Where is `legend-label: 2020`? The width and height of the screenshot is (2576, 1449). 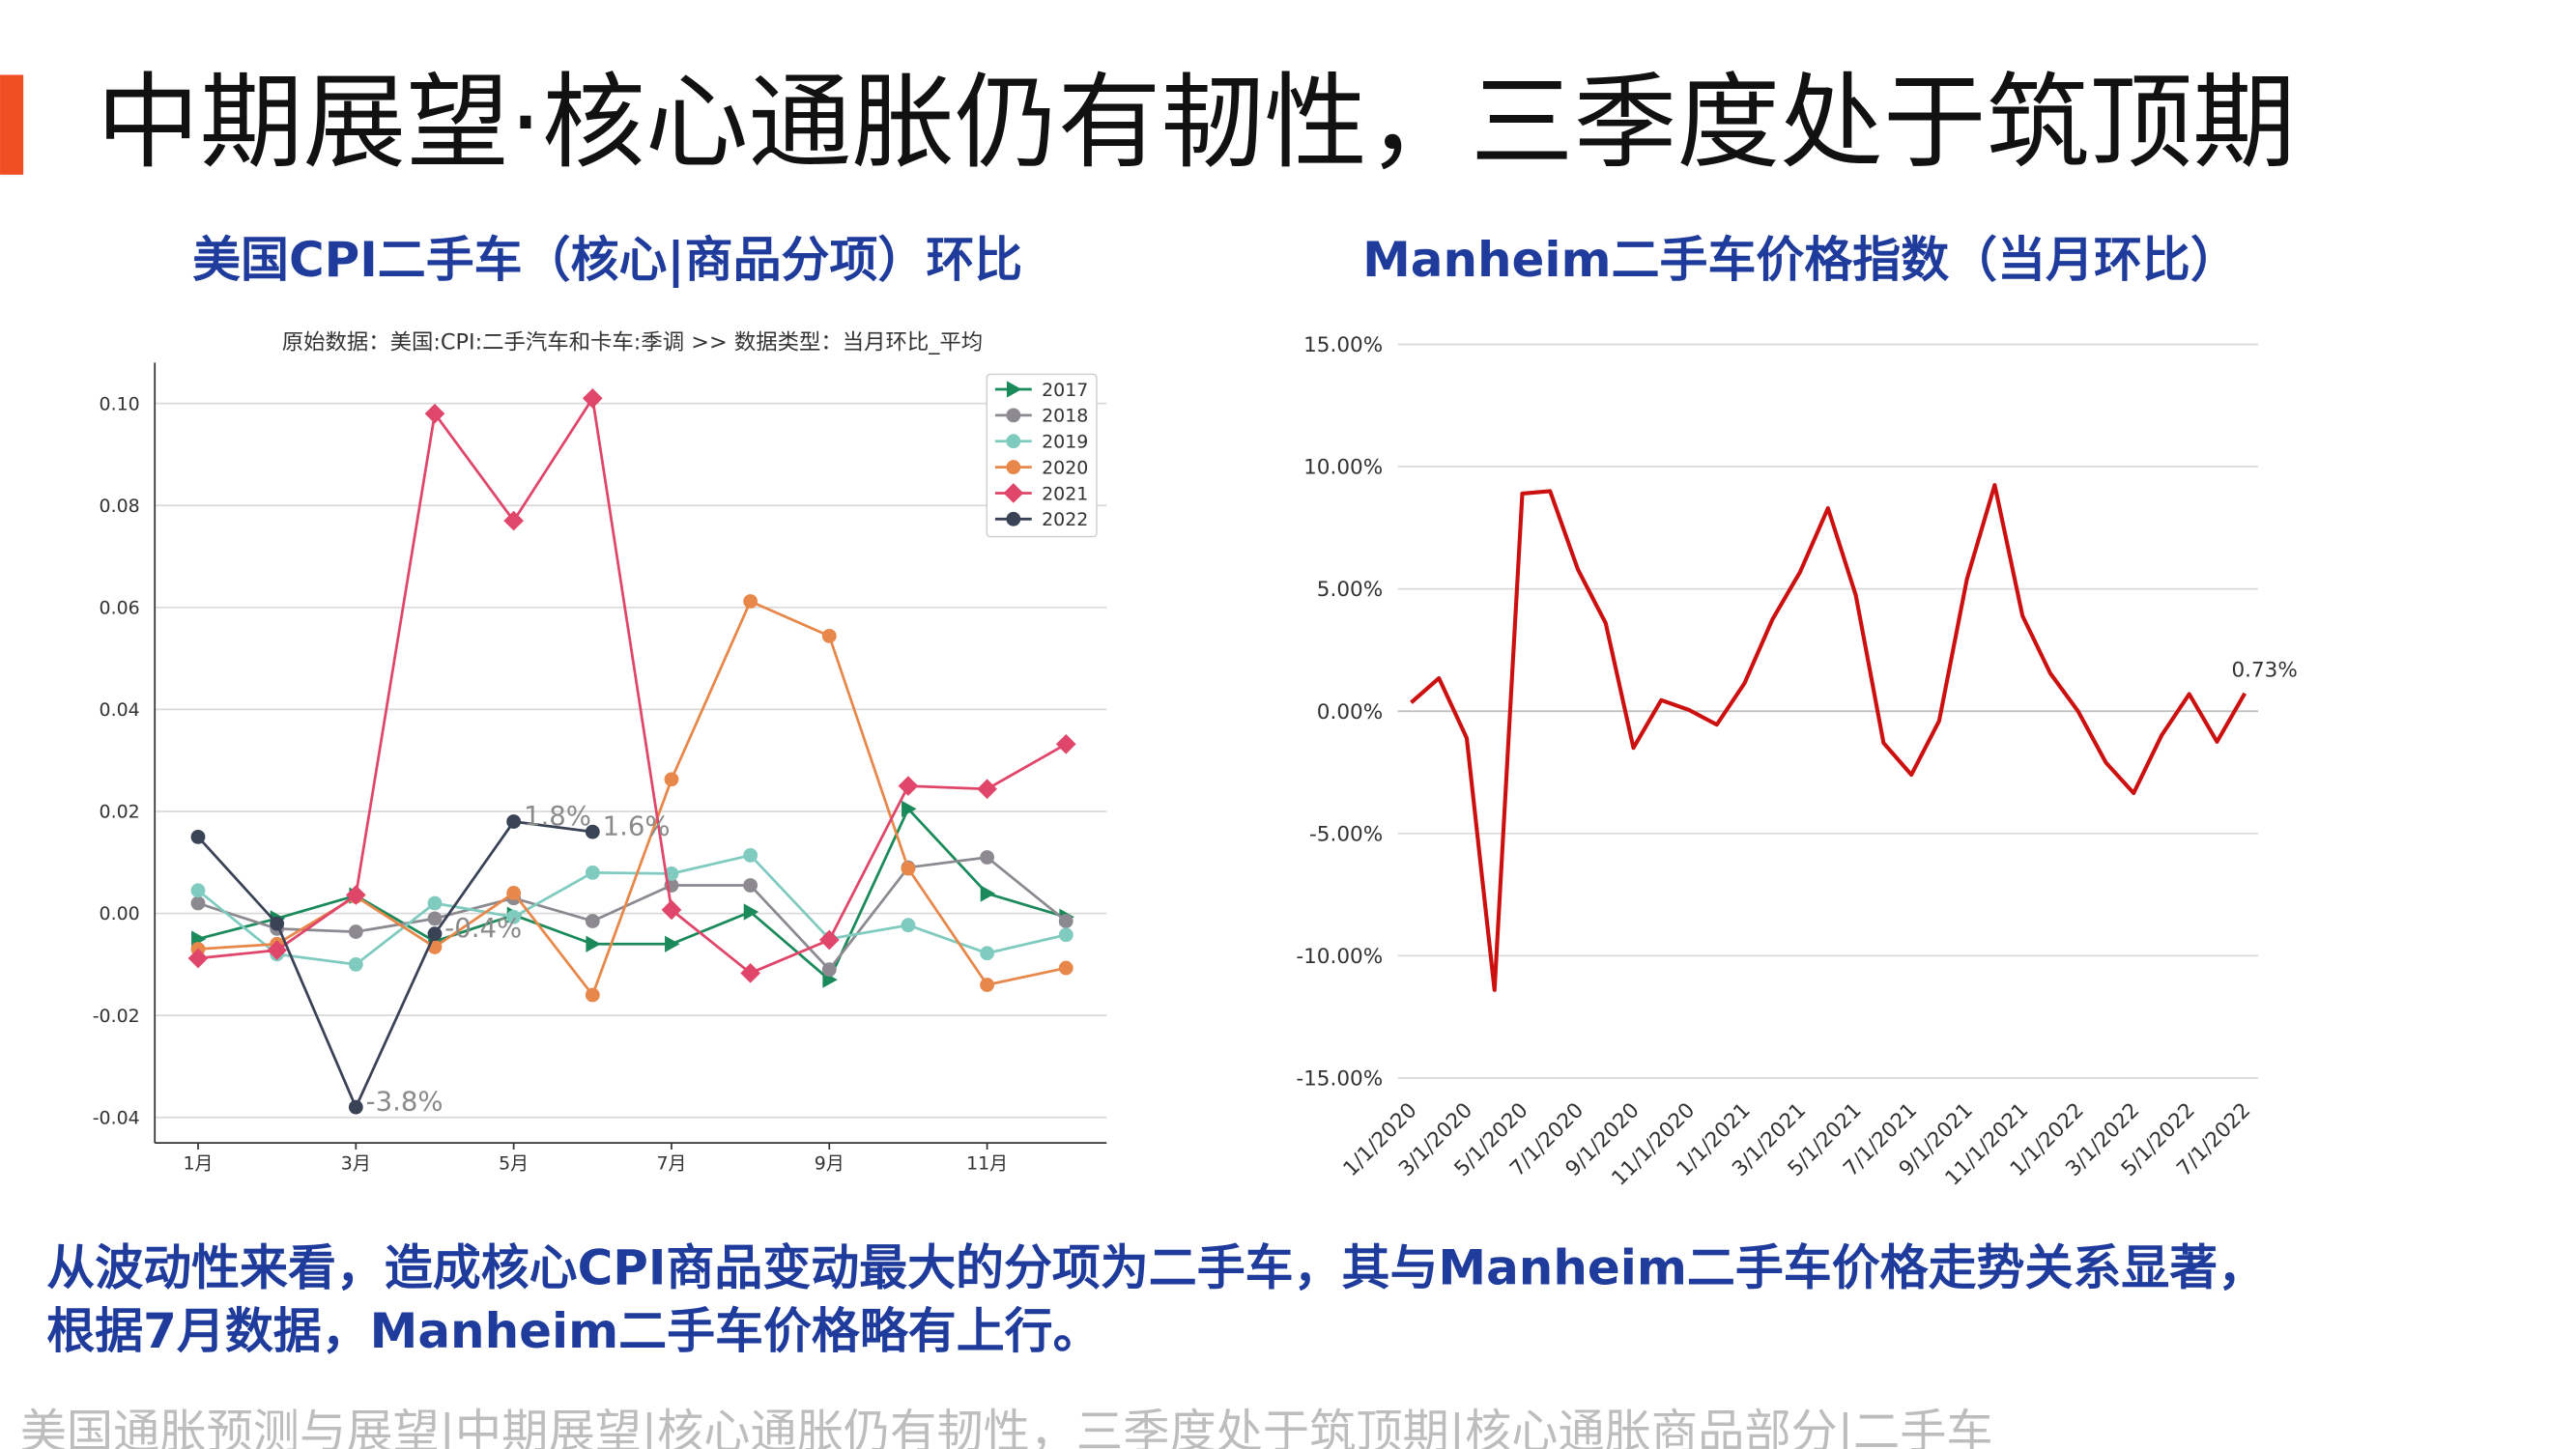
legend-label: 2020 is located at coordinates (1065, 467).